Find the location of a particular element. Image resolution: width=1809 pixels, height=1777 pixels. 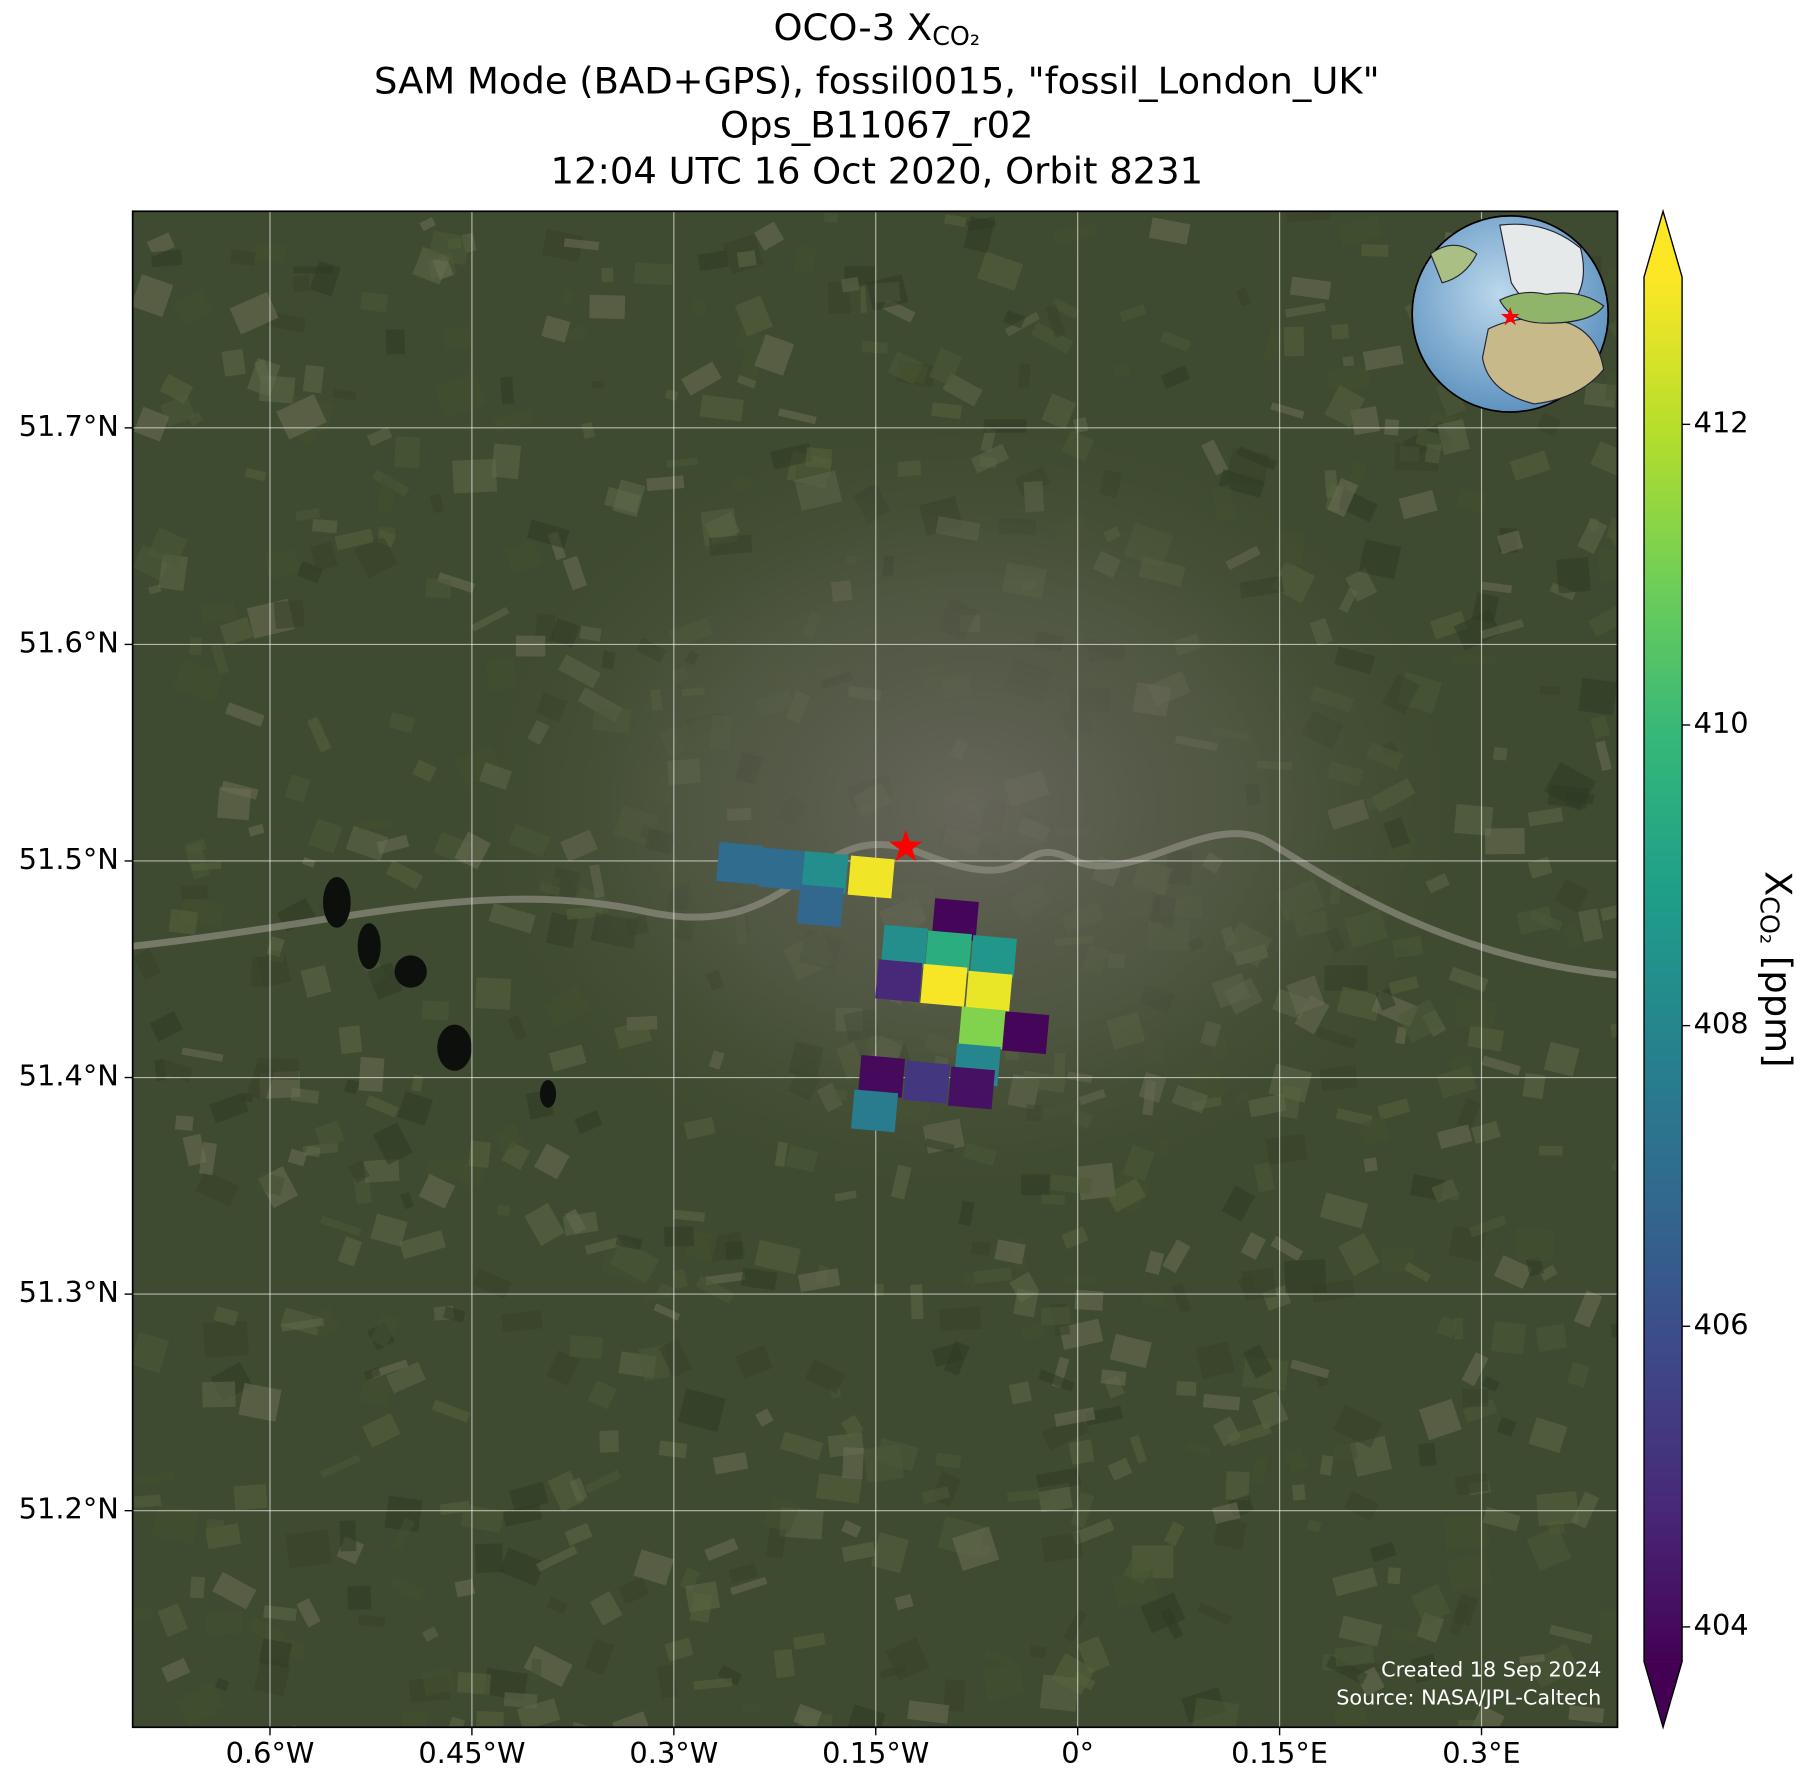

colorbar-tick-label: 412 is located at coordinates (1721, 422).